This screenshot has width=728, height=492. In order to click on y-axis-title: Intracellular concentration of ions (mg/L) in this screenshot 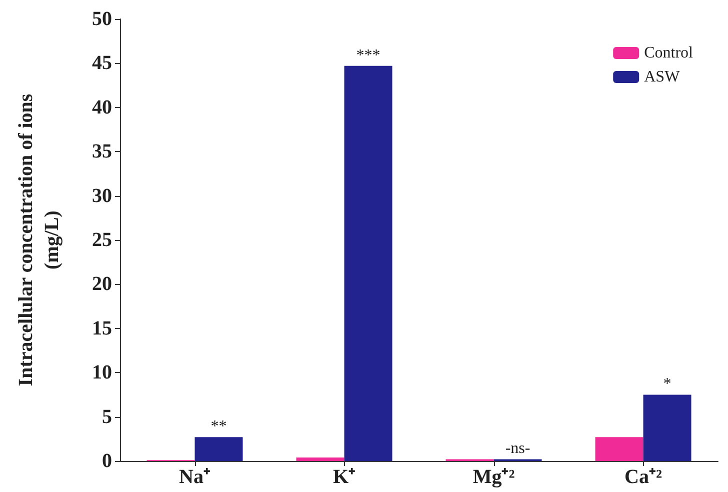, I will do `click(39, 240)`.